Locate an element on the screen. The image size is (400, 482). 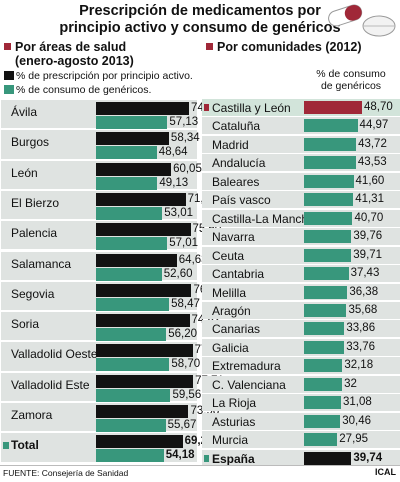
value-label-region: 31,08 is located at coordinates (357, 402).